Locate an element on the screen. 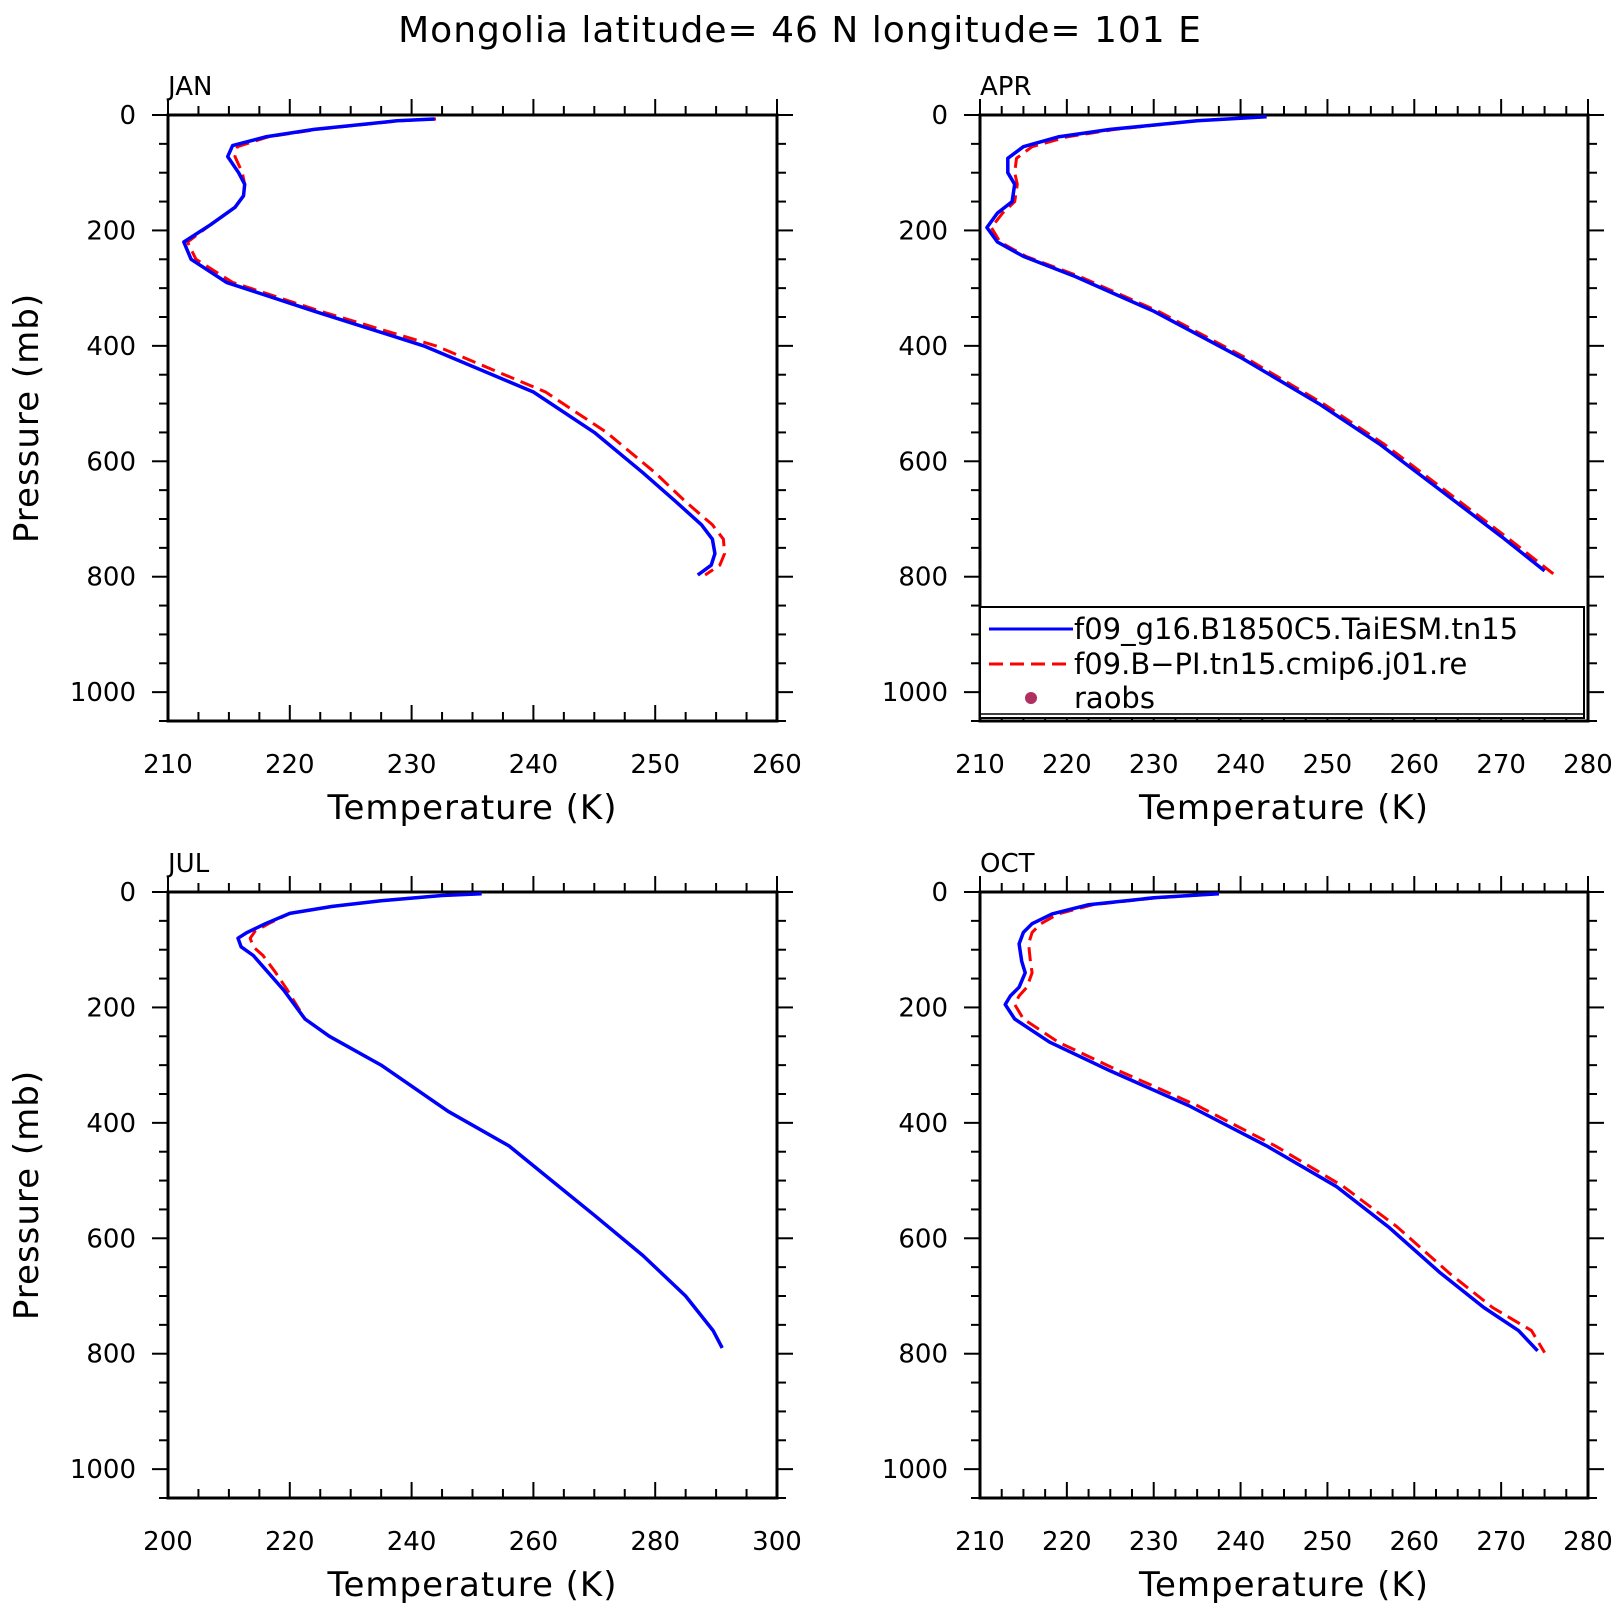 This screenshot has height=1620, width=1620. legend-box is located at coordinates (1282, 662).